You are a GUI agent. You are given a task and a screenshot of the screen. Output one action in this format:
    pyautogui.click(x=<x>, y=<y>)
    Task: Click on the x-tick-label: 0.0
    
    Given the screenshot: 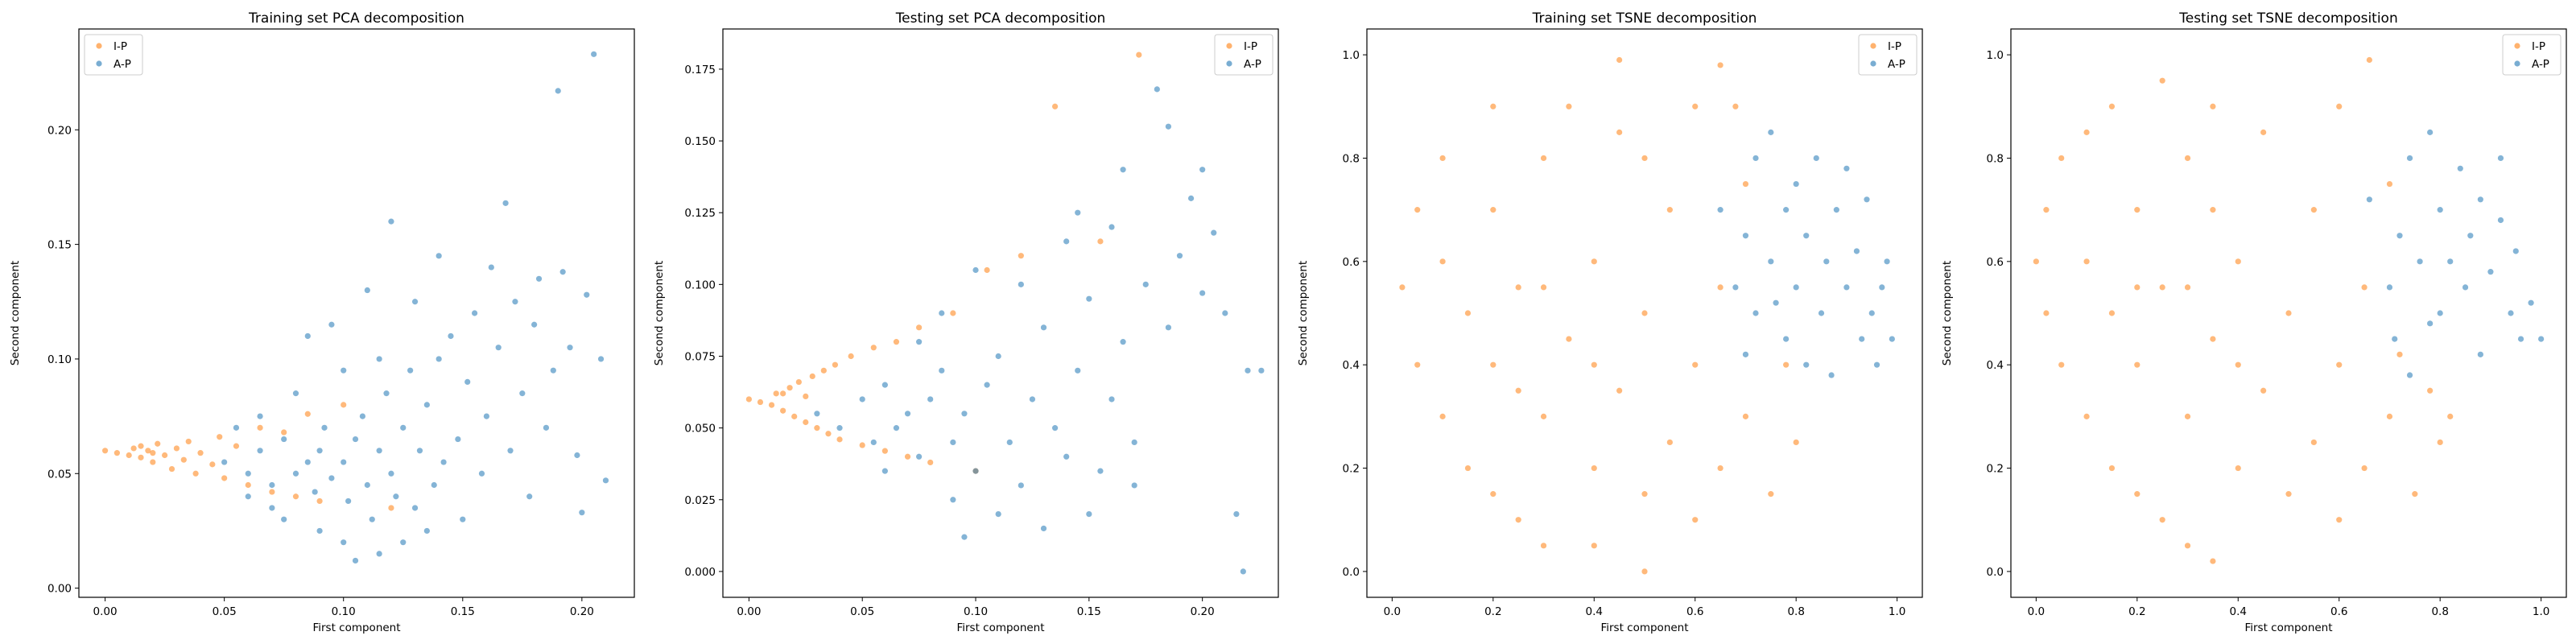 What is the action you would take?
    pyautogui.click(x=1392, y=611)
    